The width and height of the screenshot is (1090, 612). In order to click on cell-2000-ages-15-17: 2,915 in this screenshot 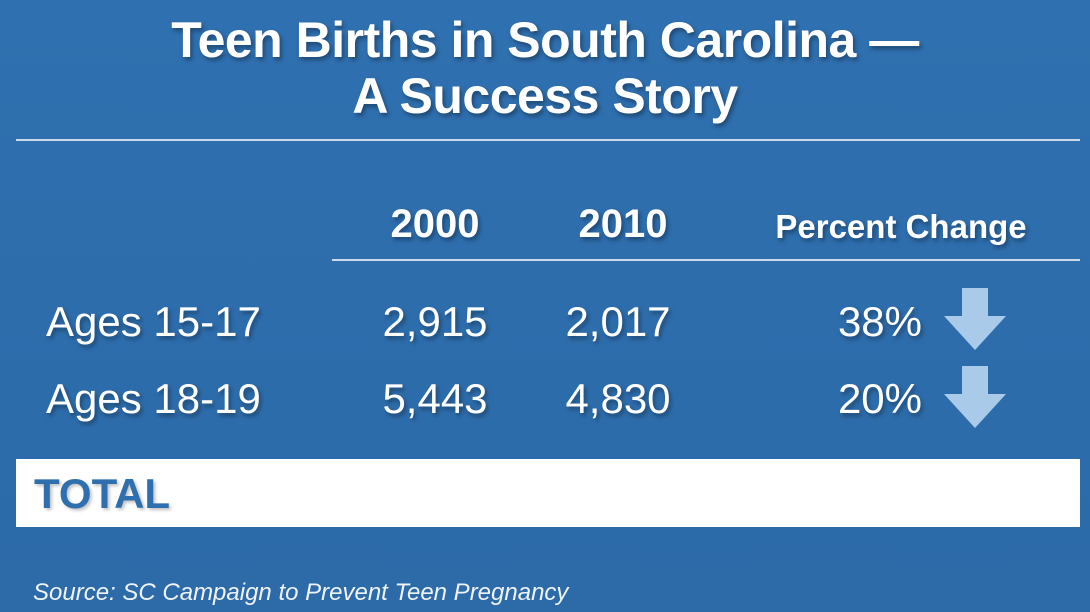, I will do `click(435, 321)`.